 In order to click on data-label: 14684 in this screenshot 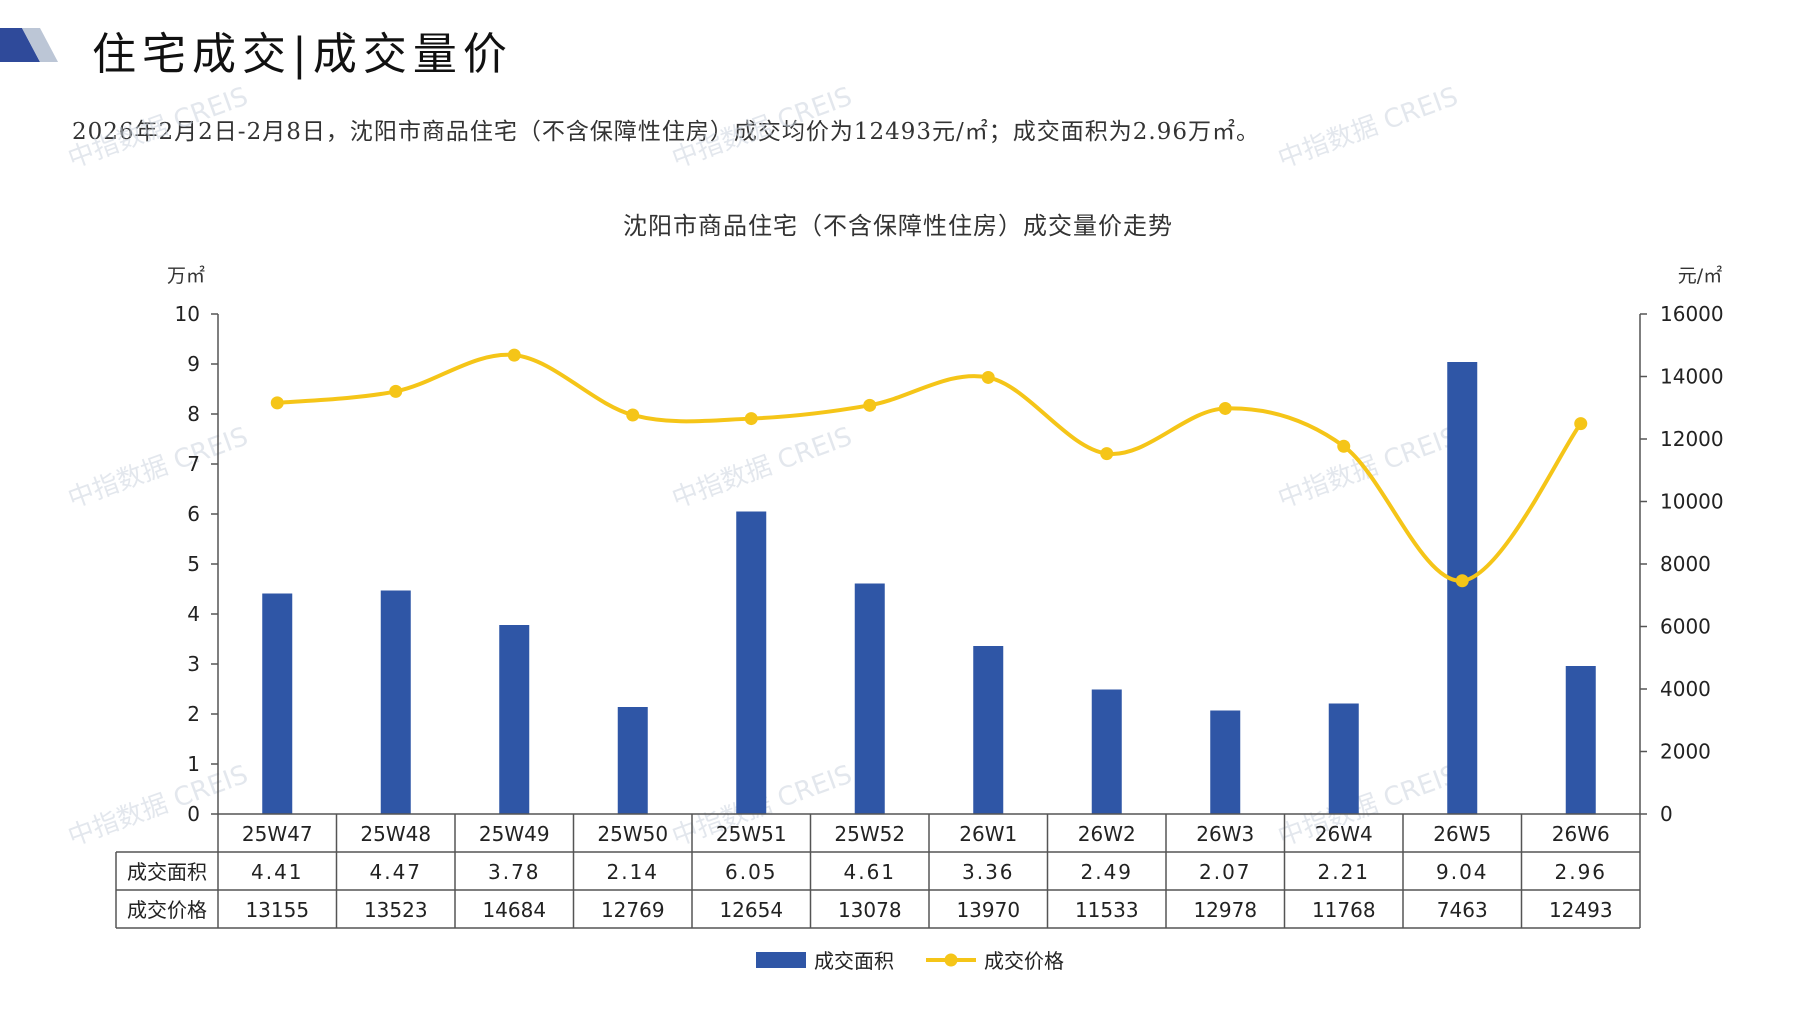, I will do `click(514, 910)`.